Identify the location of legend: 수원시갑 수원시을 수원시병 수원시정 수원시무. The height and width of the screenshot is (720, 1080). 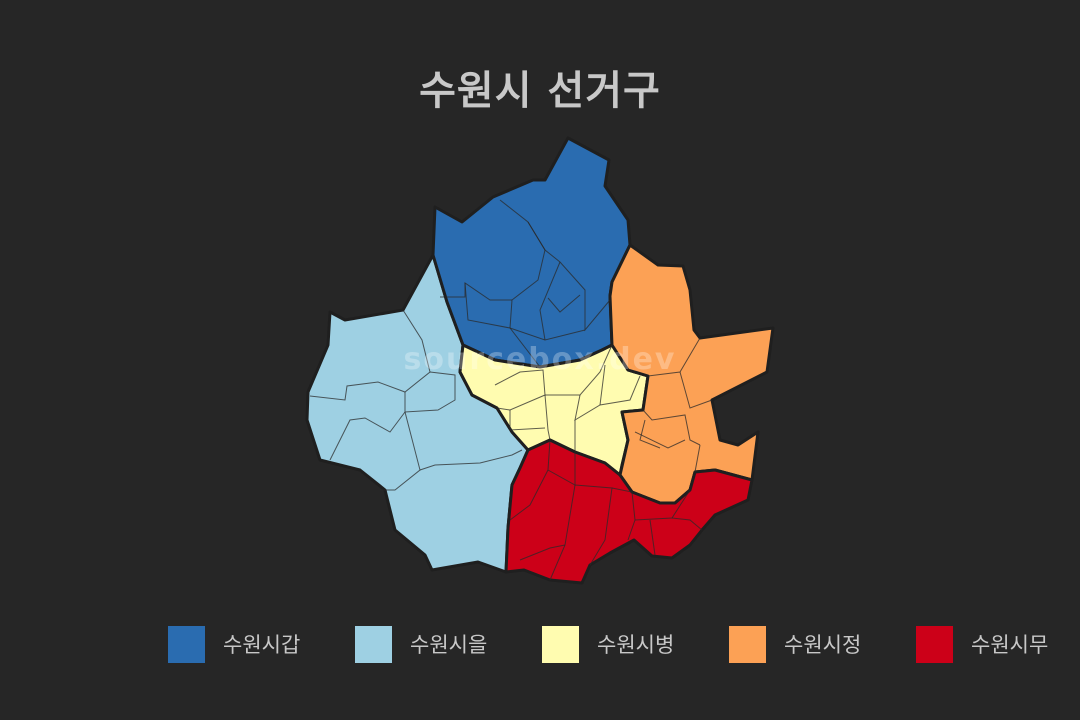
(624, 644).